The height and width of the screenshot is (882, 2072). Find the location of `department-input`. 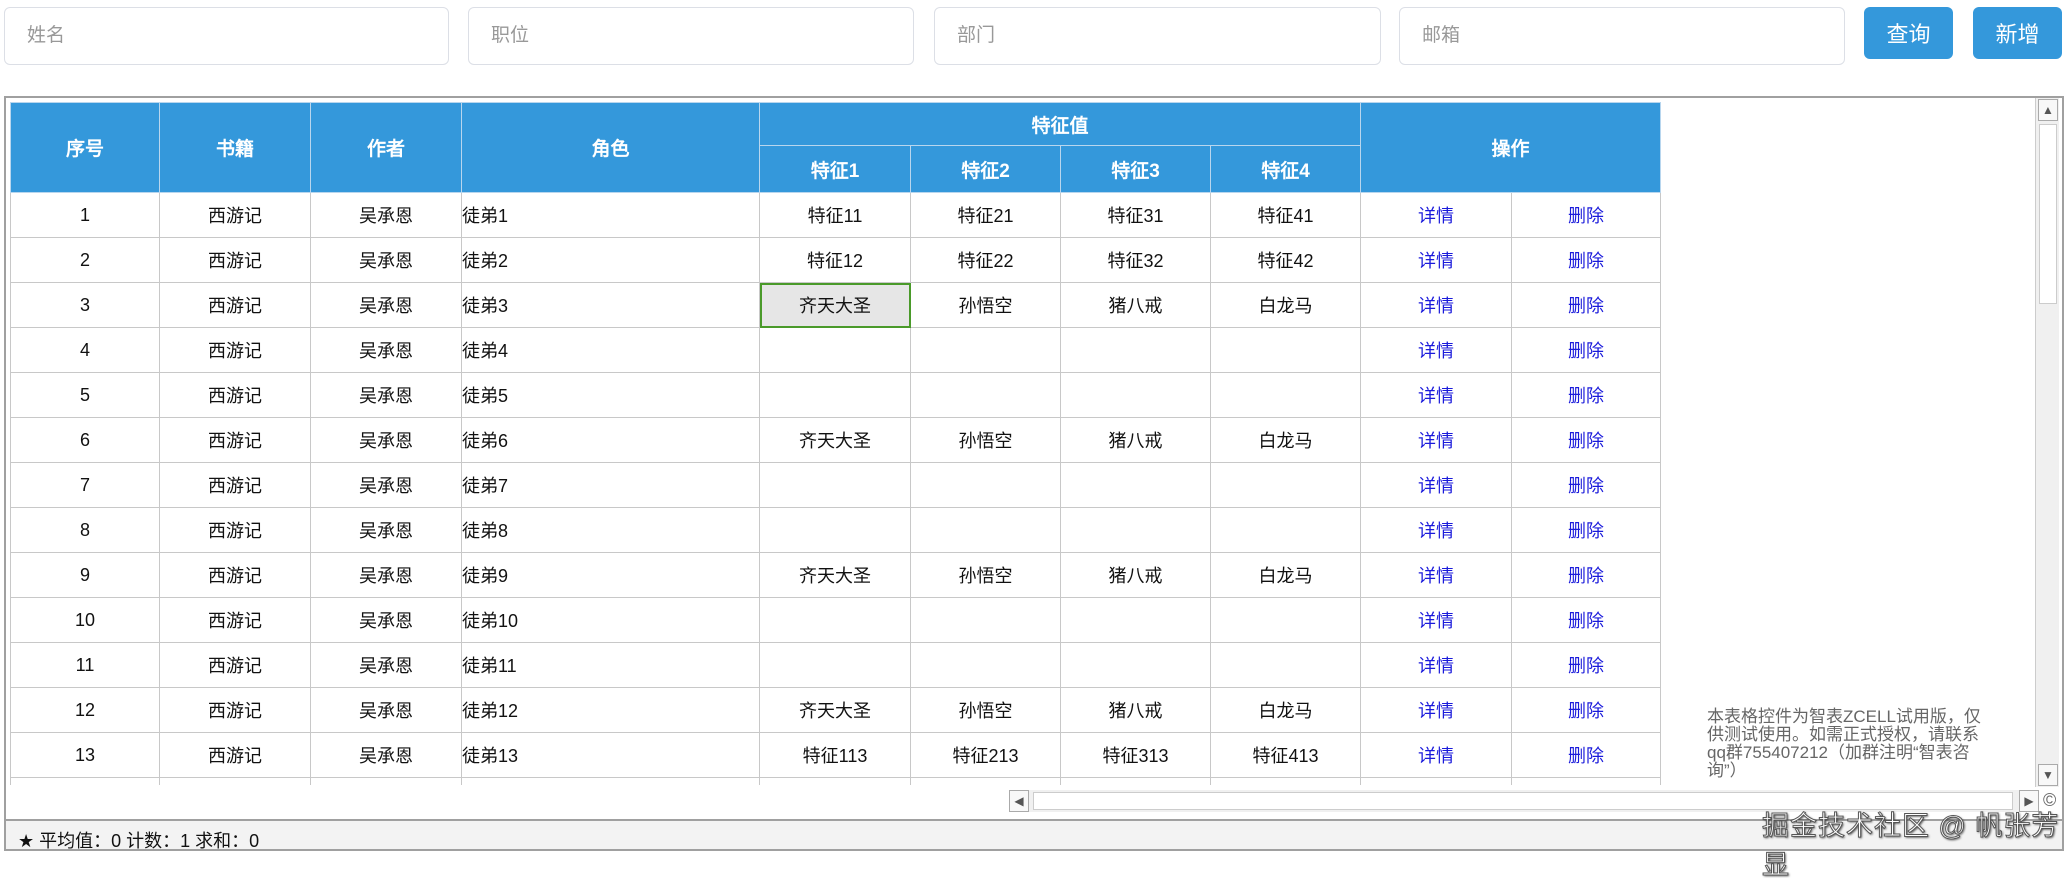

department-input is located at coordinates (1157, 36).